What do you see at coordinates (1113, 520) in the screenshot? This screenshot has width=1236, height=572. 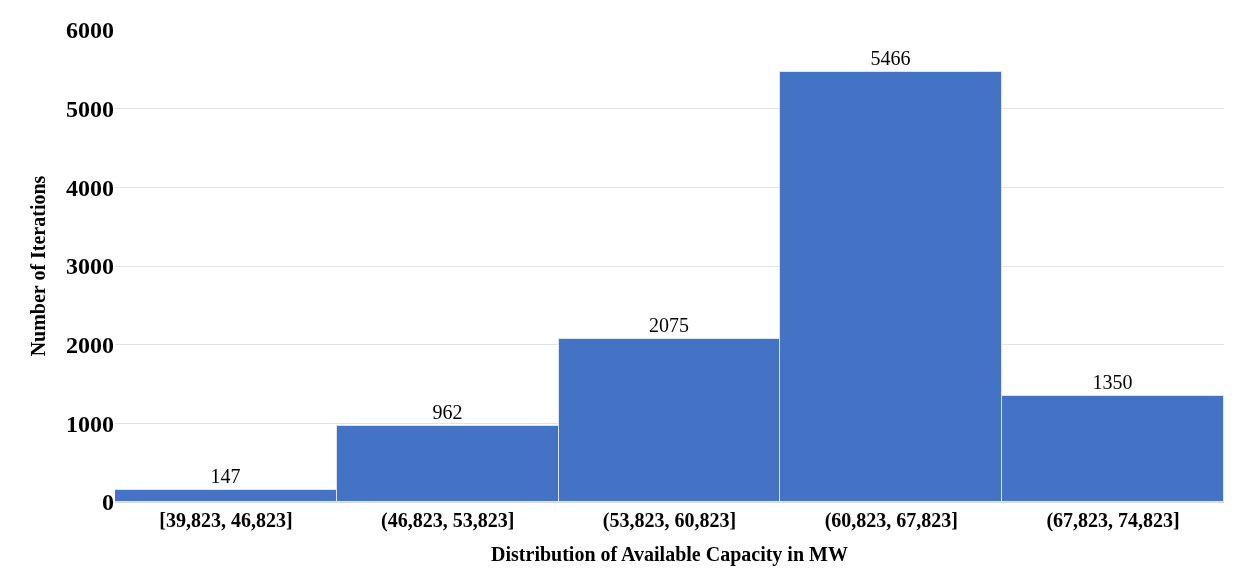 I see `x-tick-label: (67,823, 74,823]` at bounding box center [1113, 520].